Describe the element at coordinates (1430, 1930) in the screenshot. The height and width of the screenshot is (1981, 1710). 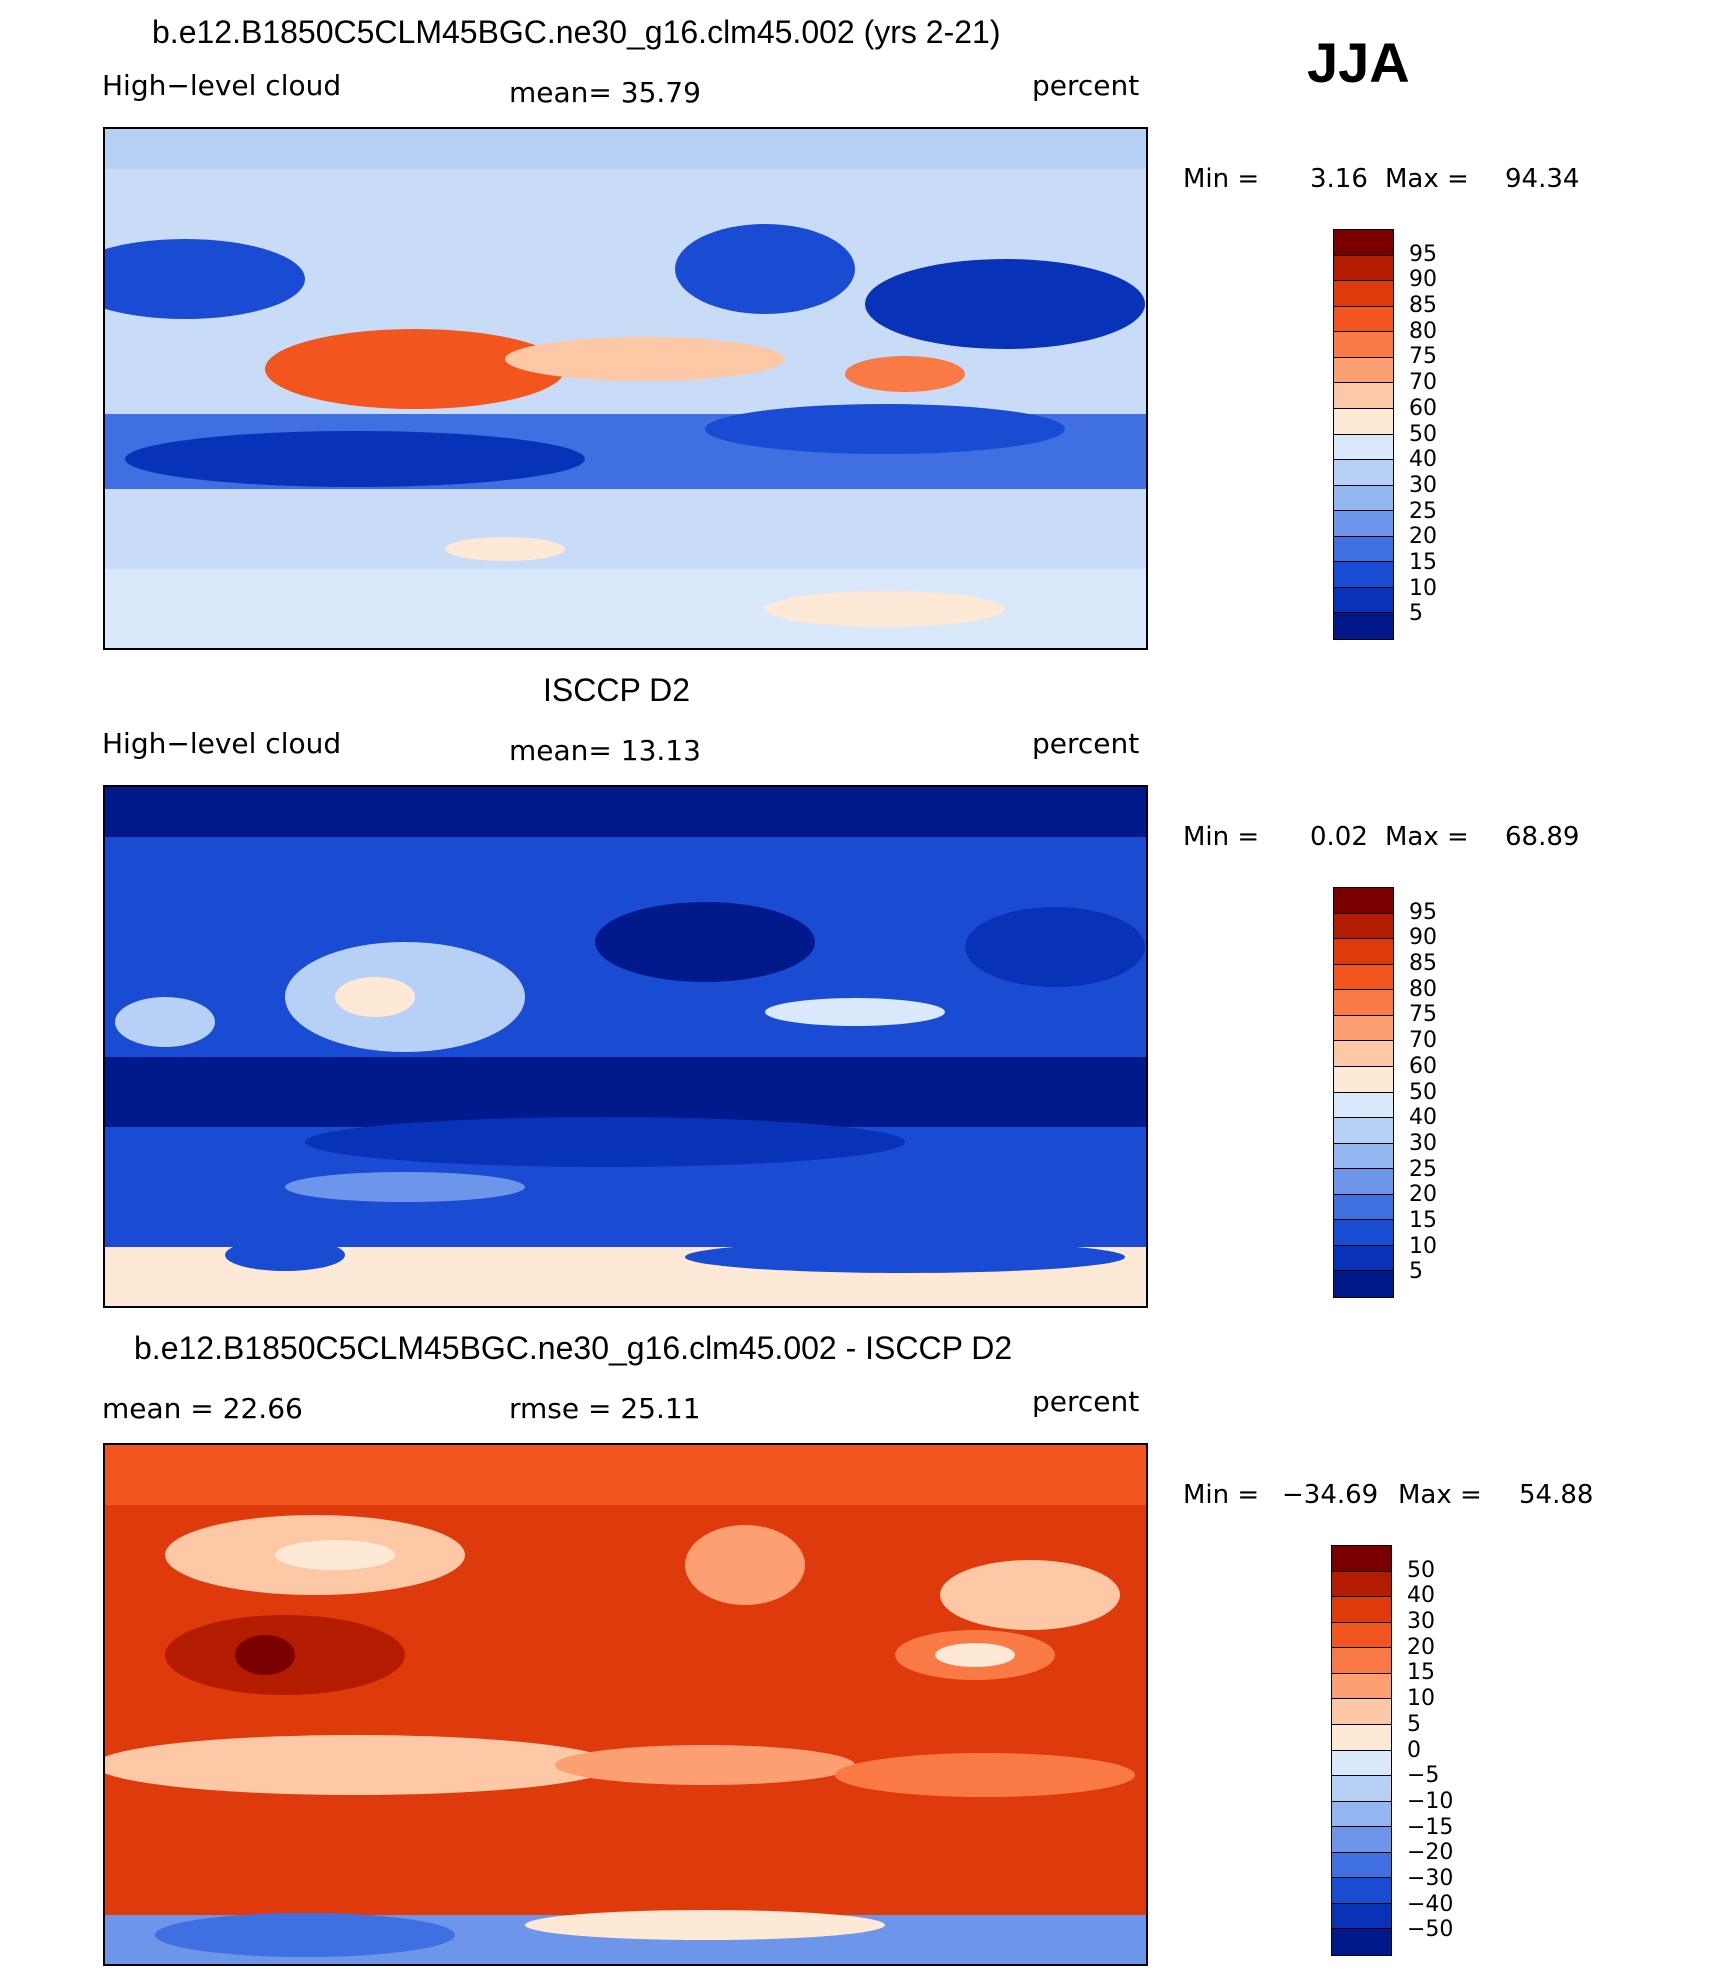
I see `colorbar-tick-label: −50` at that location.